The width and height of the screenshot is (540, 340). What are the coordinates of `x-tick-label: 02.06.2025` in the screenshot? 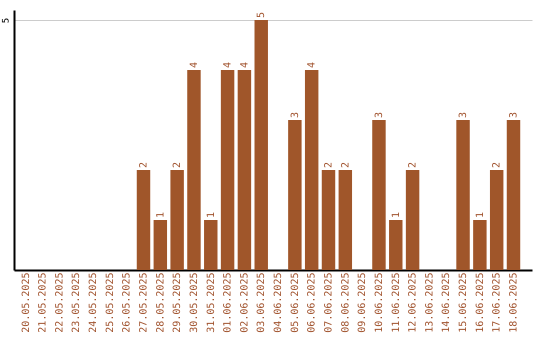 It's located at (244, 302).